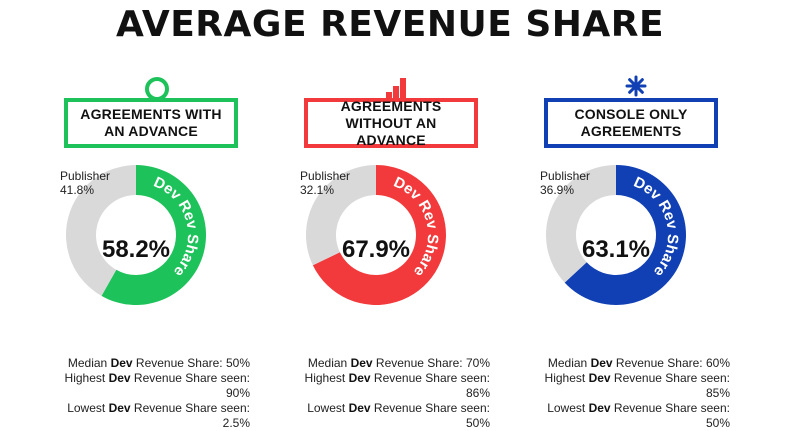  I want to click on panel-title: AGREEMENTS WITH AN ADVANCE, so click(151, 122).